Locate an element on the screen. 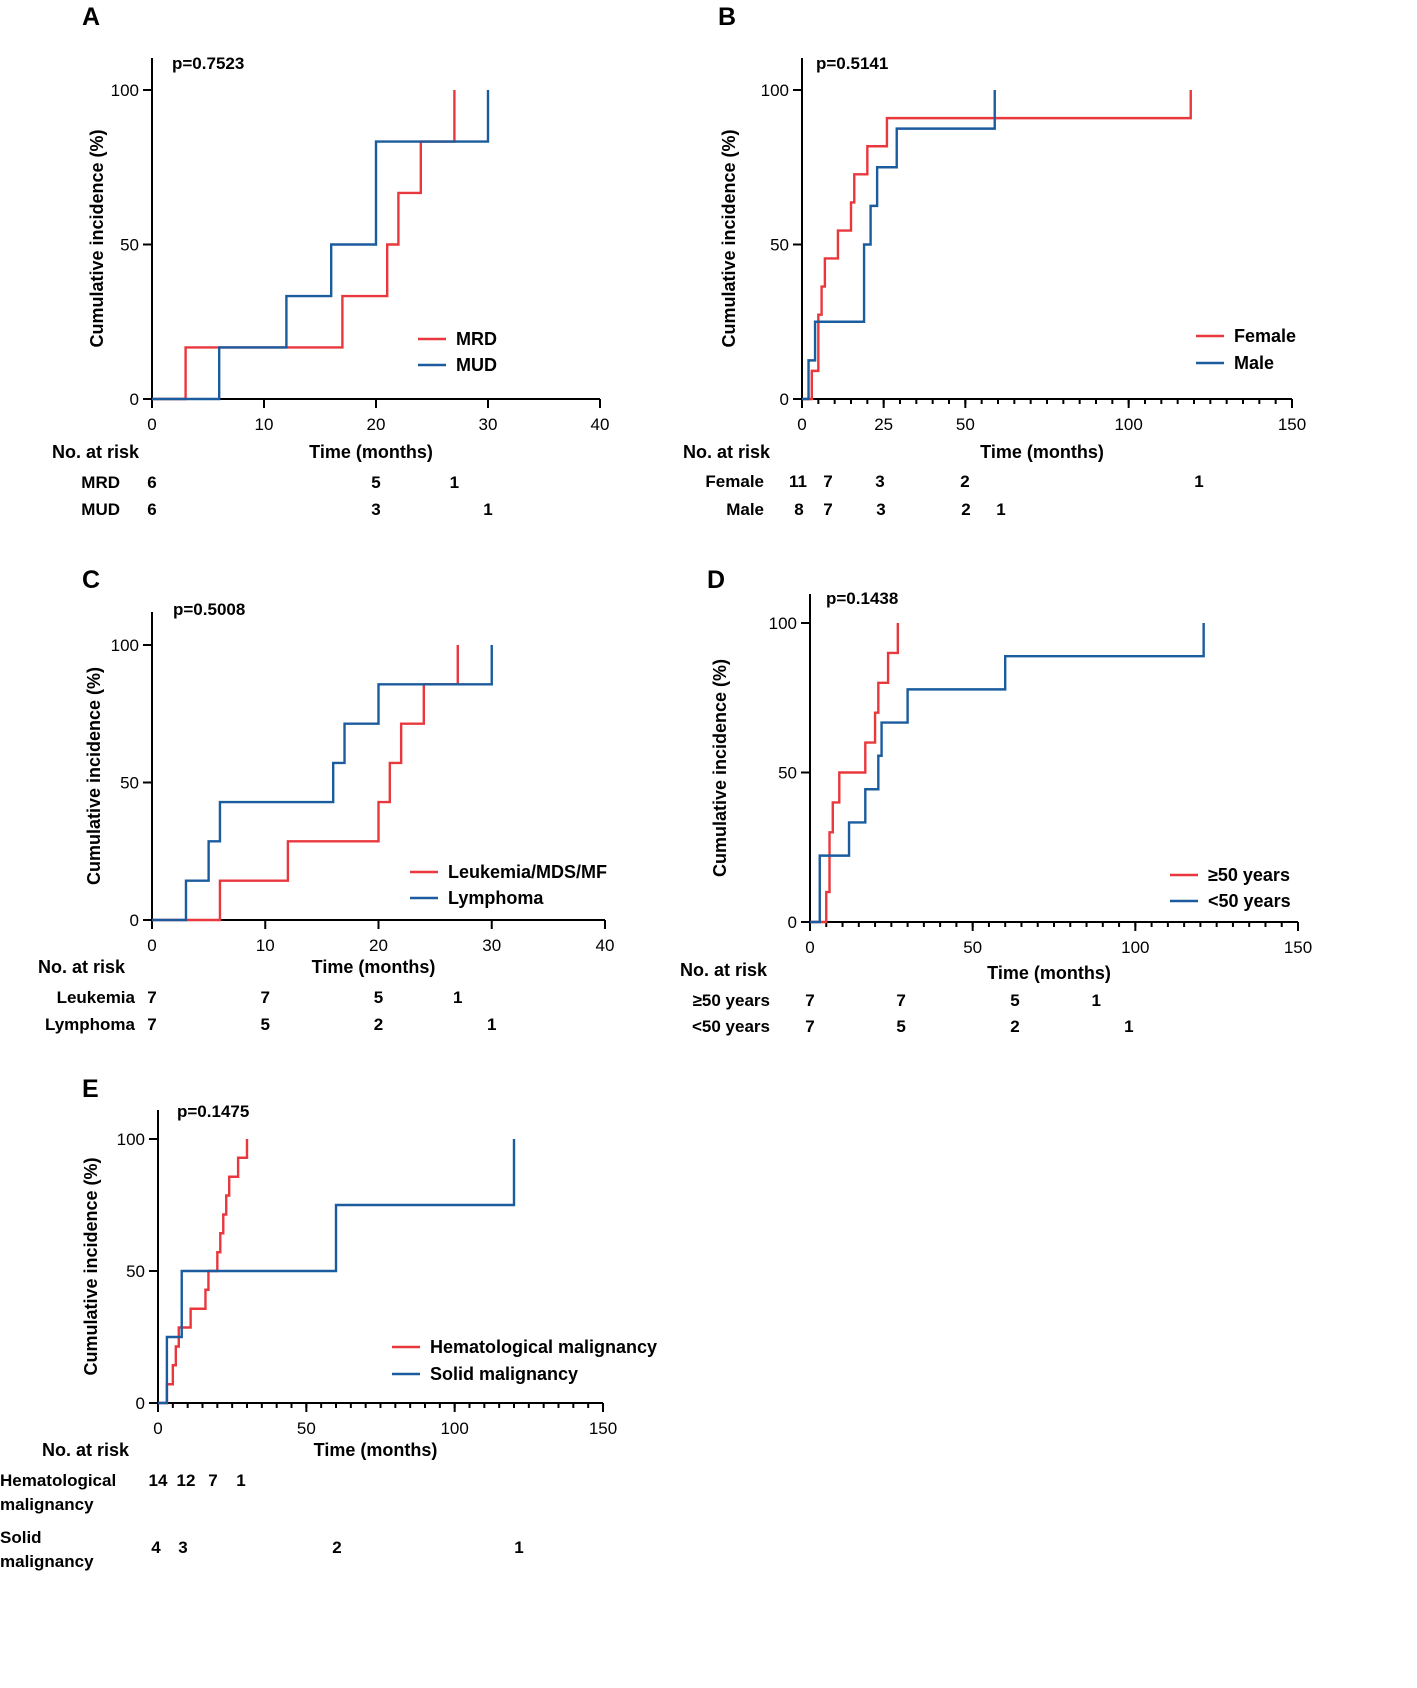 The height and width of the screenshot is (1688, 1417). legend-label: Leukemia/MDS/MF is located at coordinates (527, 872).